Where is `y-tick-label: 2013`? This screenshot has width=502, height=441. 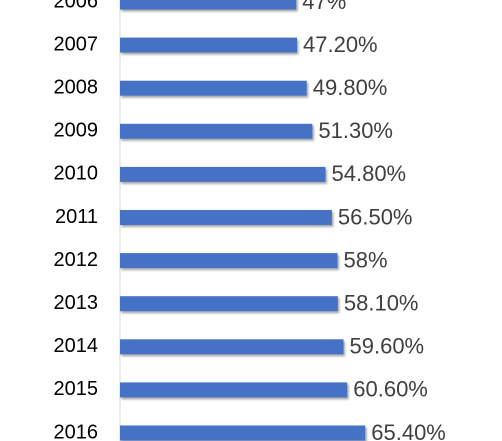 y-tick-label: 2013 is located at coordinates (76, 303).